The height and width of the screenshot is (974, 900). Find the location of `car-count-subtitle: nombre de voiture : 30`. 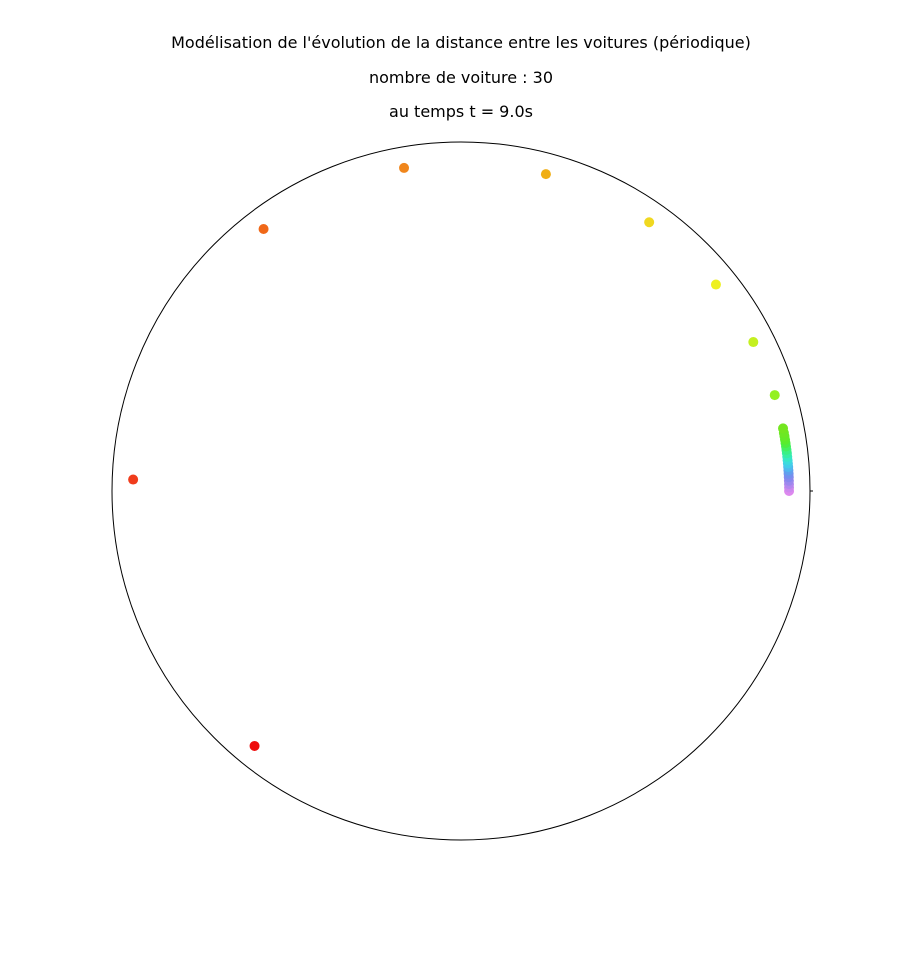

car-count-subtitle: nombre de voiture : 30 is located at coordinates (461, 77).